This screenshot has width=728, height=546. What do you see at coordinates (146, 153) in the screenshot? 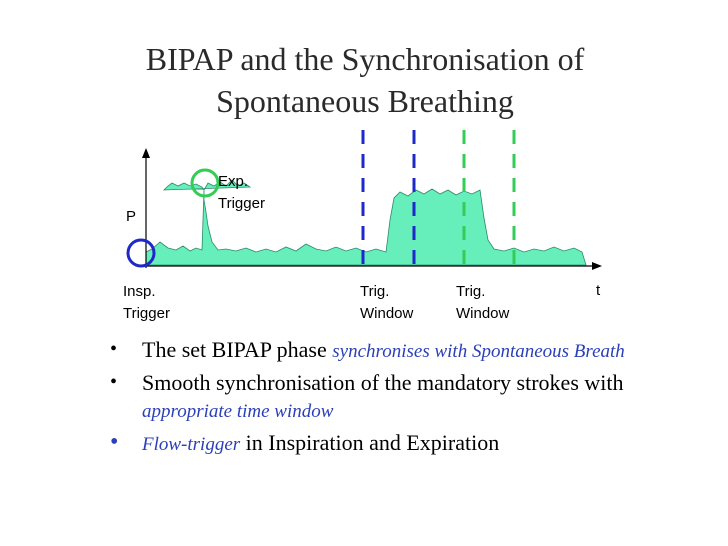
I see `y-axis-arrow` at bounding box center [146, 153].